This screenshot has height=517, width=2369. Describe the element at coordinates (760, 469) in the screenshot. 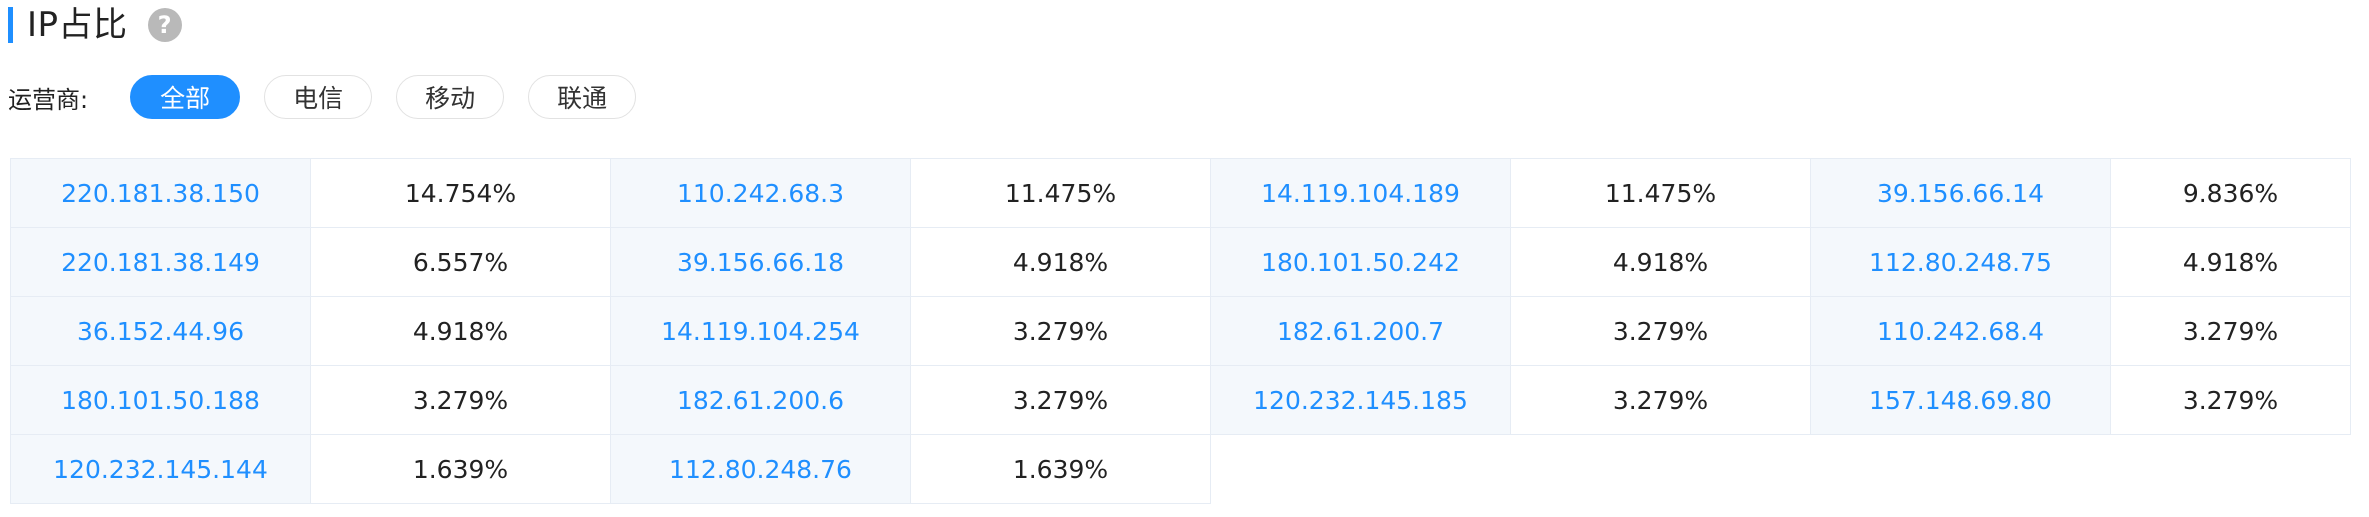

I see `ip-address-cell: 112.80.248.76` at that location.